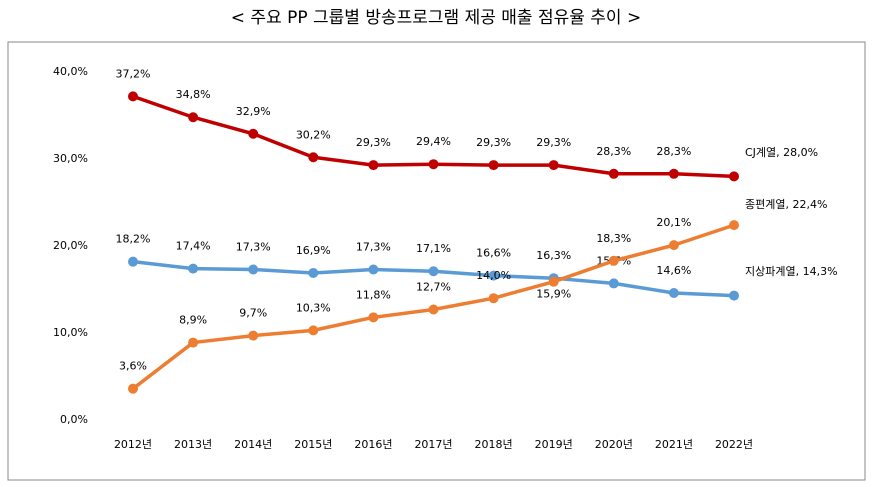 This screenshot has height=487, width=873. Describe the element at coordinates (734, 444) in the screenshot. I see `x-tick-label: 2022년` at that location.